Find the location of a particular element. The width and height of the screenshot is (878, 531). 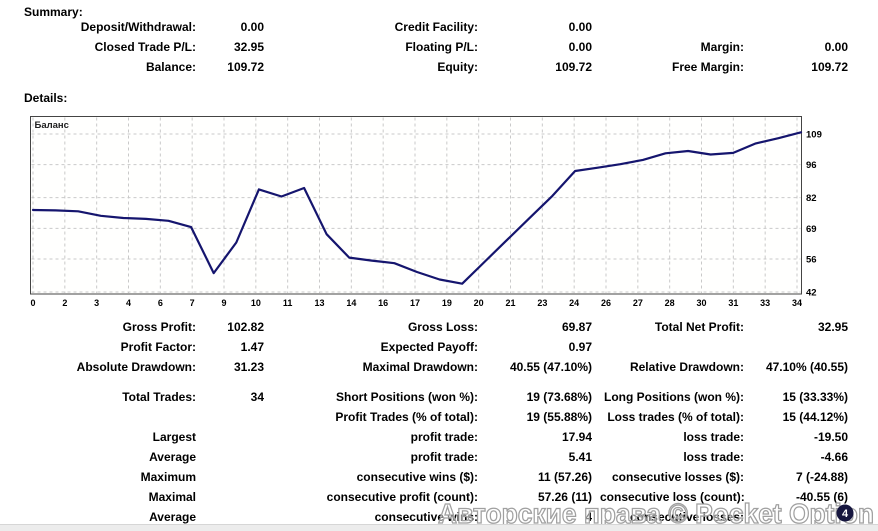

stat-value: 47.10% (40.55) is located at coordinates (806, 367).